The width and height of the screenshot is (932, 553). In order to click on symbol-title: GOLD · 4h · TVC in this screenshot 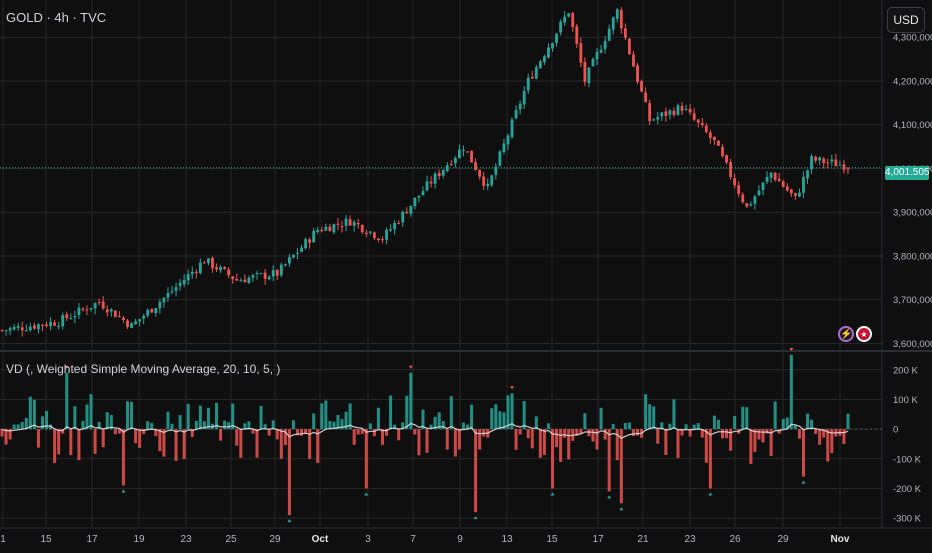, I will do `click(56, 17)`.